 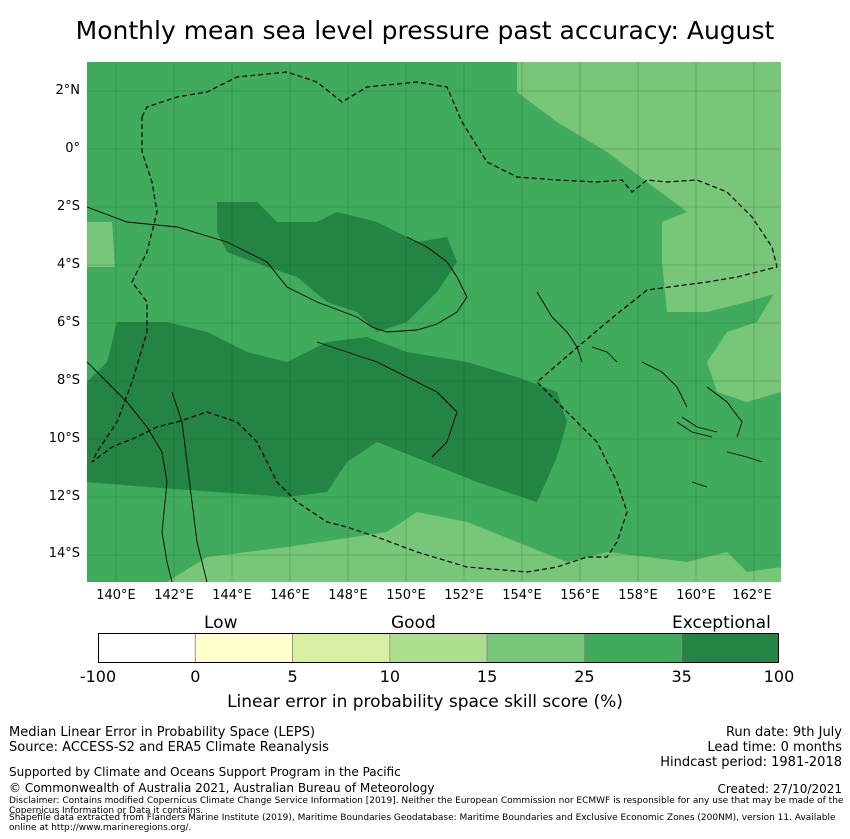 What do you see at coordinates (348, 595) in the screenshot?
I see `lon-tick-label: 148°E` at bounding box center [348, 595].